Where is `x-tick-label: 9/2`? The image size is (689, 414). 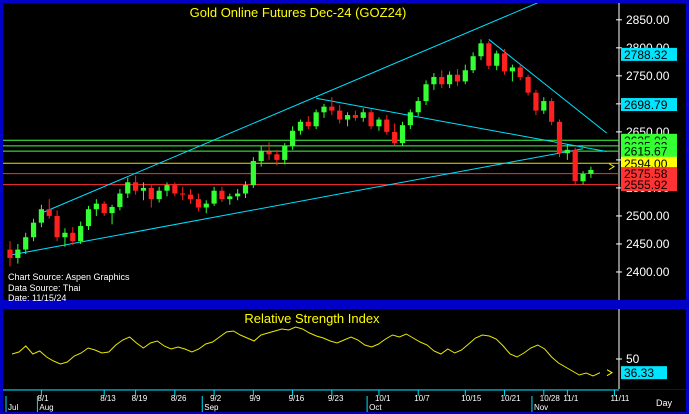
x-tick-label: 9/2 is located at coordinates (216, 398).